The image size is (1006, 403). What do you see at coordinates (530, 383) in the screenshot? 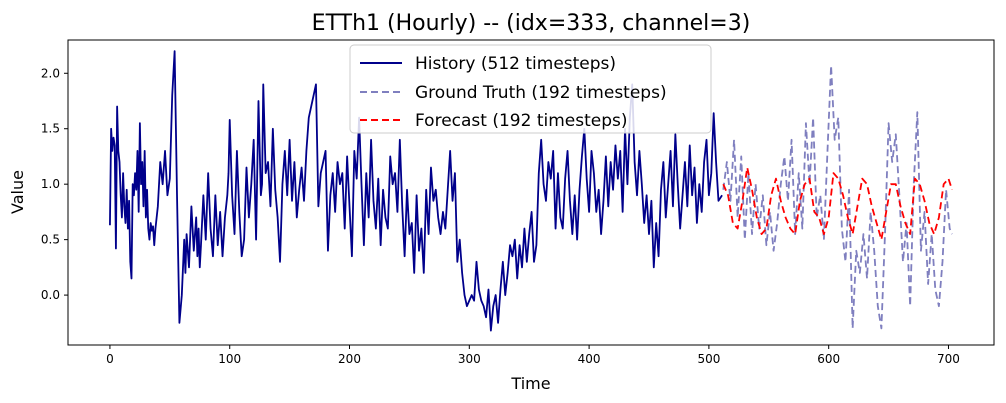
I see `x-axis-label: Time` at bounding box center [530, 383].